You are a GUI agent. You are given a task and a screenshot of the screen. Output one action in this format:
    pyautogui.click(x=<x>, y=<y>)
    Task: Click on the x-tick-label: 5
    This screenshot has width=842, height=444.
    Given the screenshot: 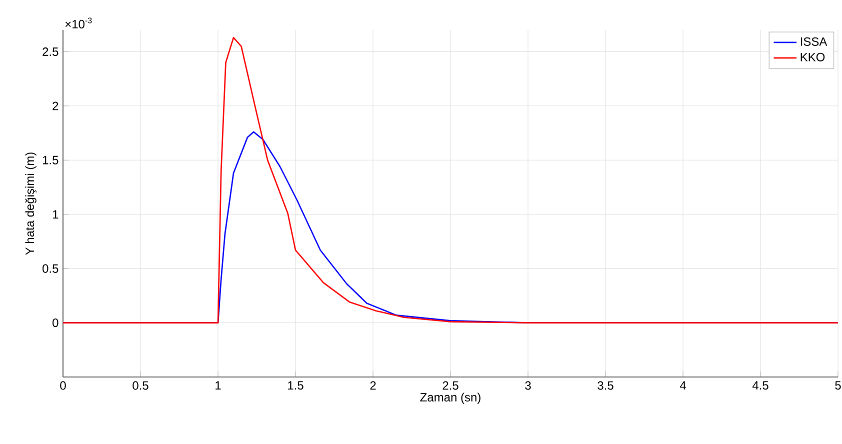 What is the action you would take?
    pyautogui.click(x=838, y=385)
    